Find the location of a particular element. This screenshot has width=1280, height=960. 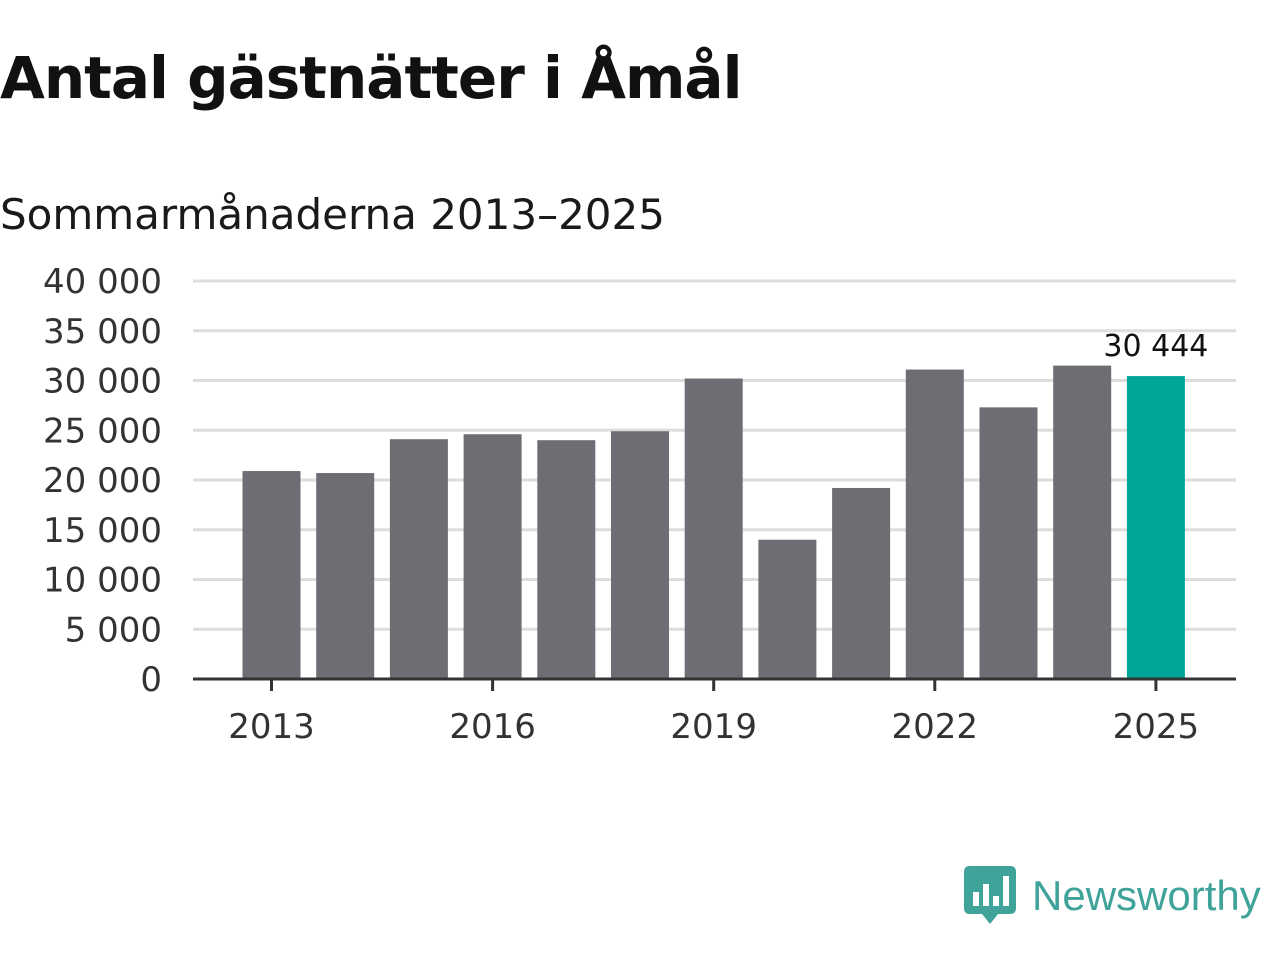

bar-2019 is located at coordinates (713, 528).